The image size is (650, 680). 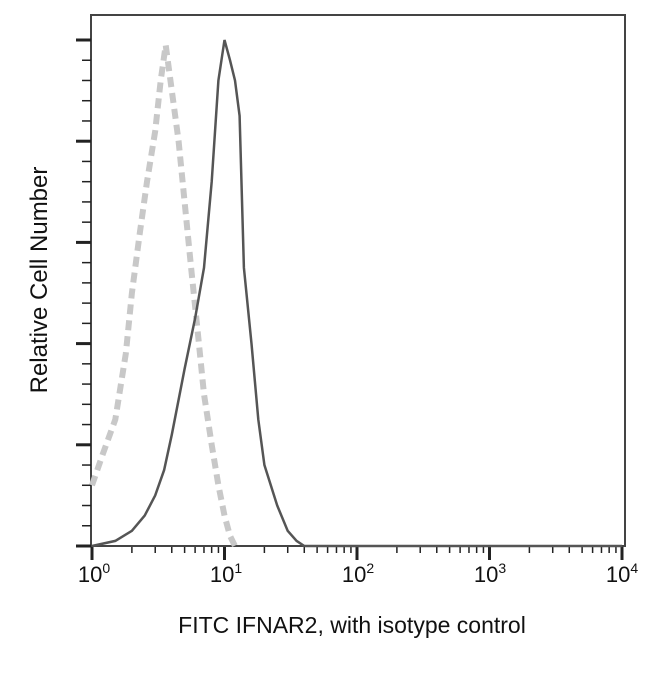 What do you see at coordinates (357, 553) in the screenshot?
I see `x-axis-ticks` at bounding box center [357, 553].